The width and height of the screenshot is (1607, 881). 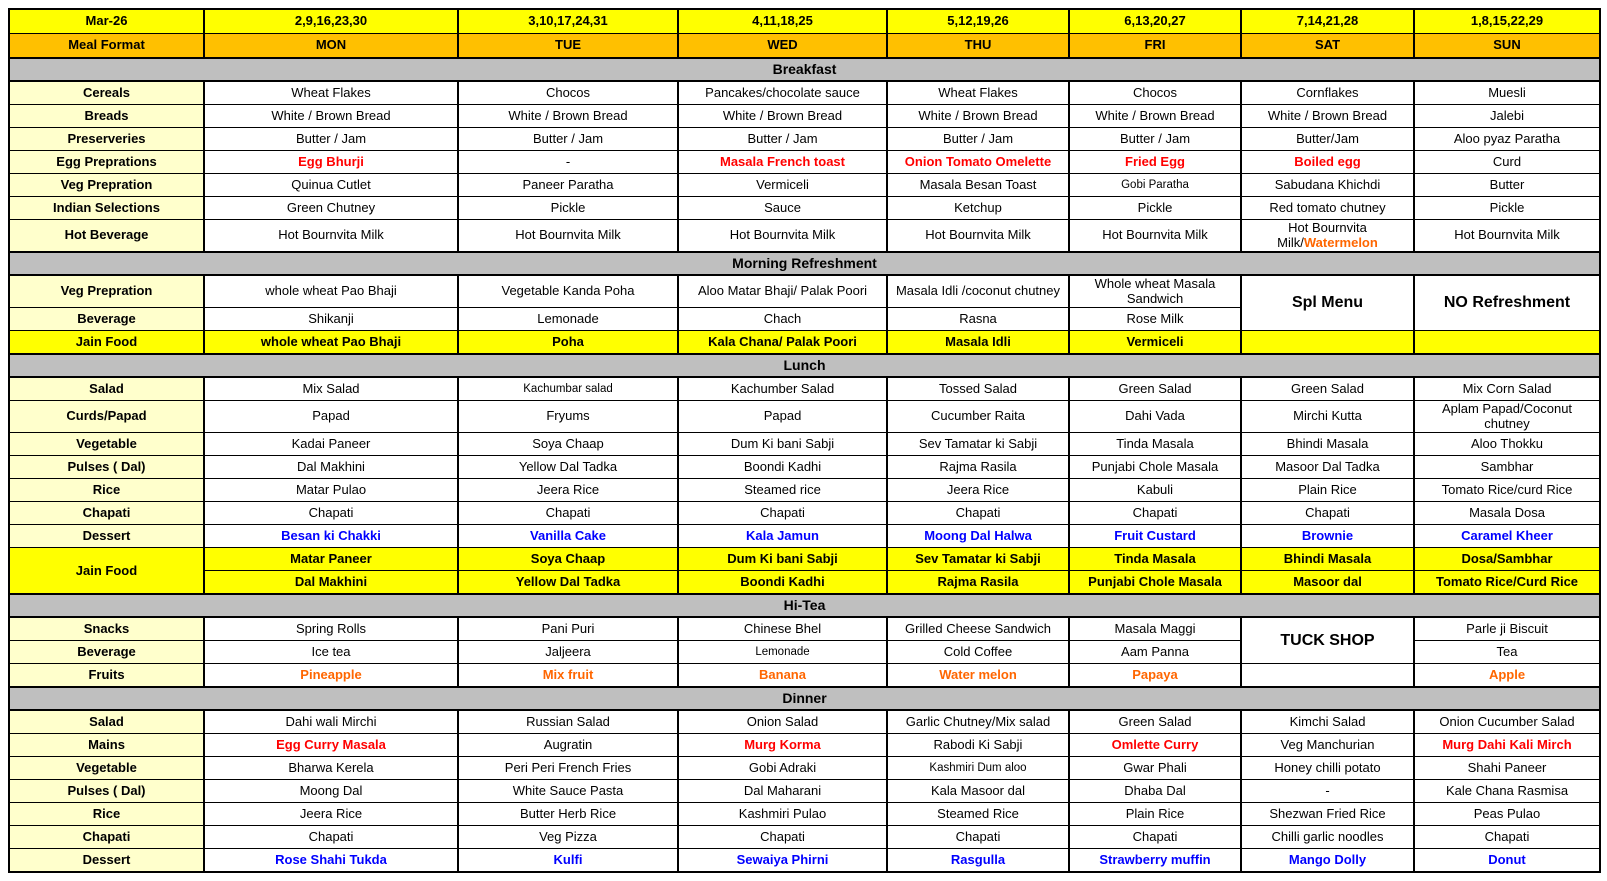 I want to click on menu-cell: whole wheat Pao Bhaji, so click(x=331, y=291).